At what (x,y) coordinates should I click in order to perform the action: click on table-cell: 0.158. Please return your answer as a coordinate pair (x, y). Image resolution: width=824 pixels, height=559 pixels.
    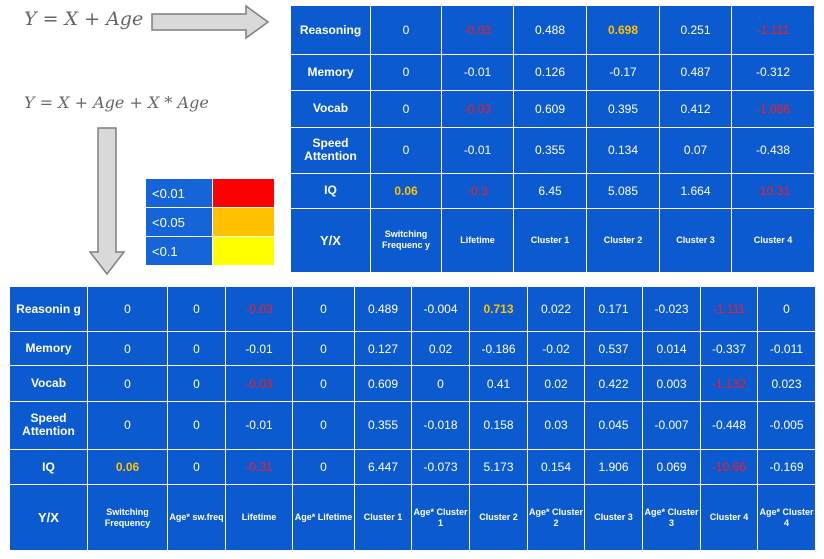
    Looking at the image, I should click on (498, 425).